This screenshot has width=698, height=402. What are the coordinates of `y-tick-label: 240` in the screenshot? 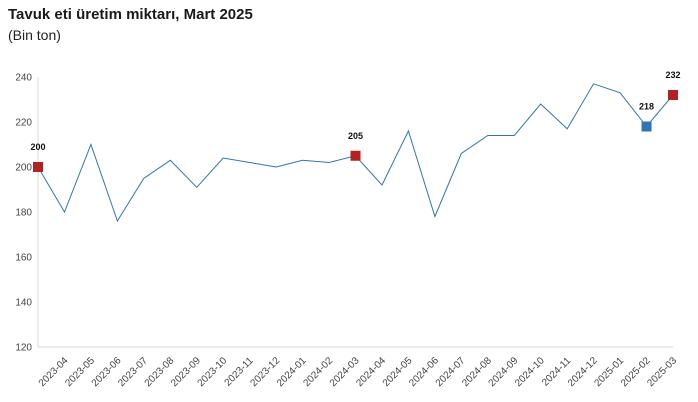 It's located at (23, 78).